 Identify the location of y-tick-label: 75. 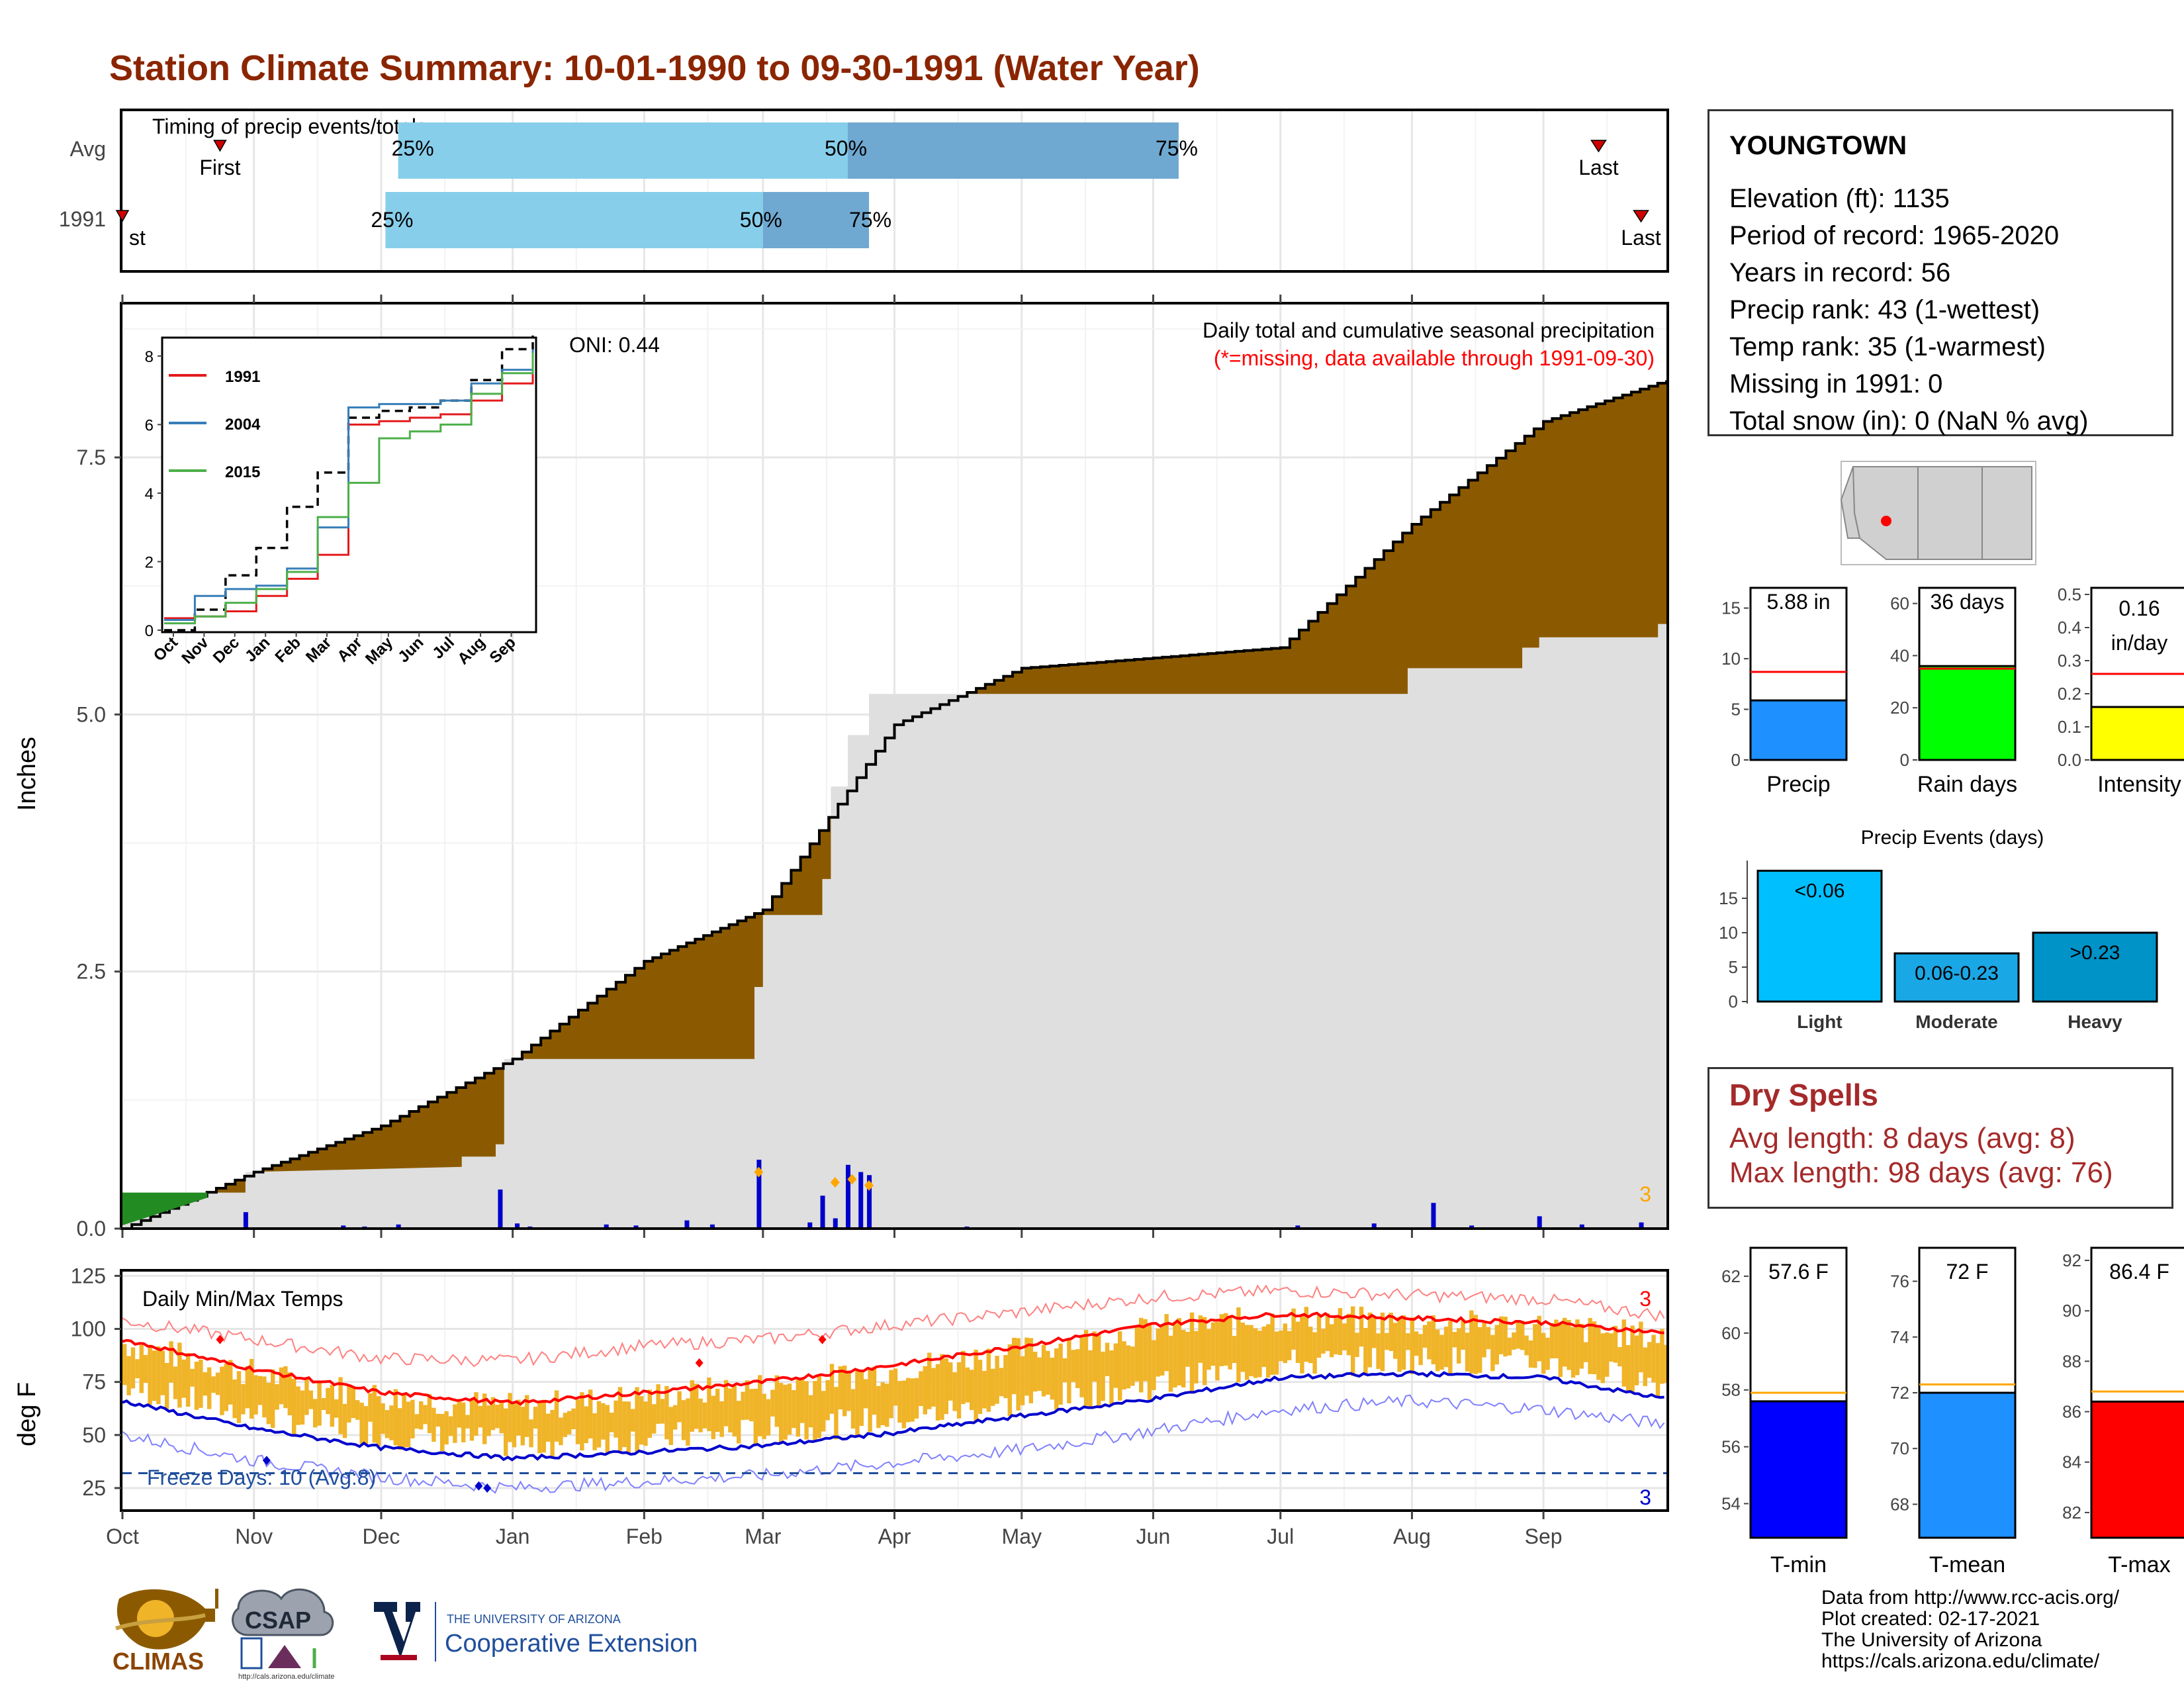
(94, 1382).